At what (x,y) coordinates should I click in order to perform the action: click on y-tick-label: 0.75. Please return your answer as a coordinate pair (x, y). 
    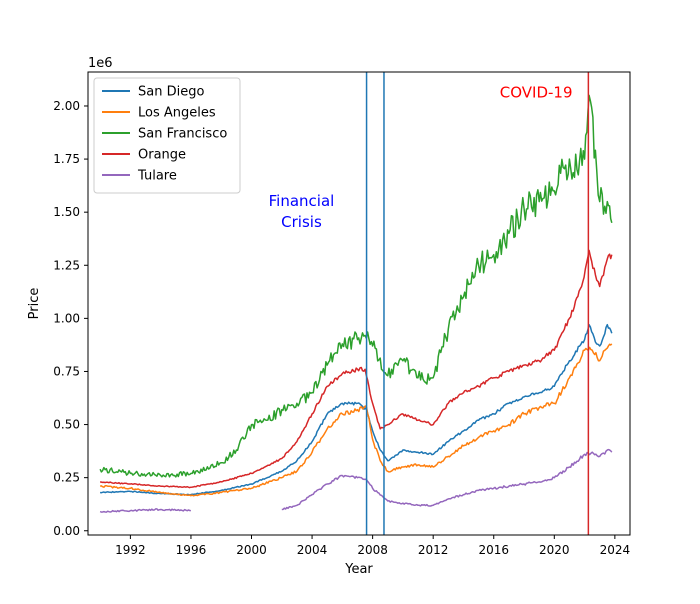
    Looking at the image, I should click on (66, 371).